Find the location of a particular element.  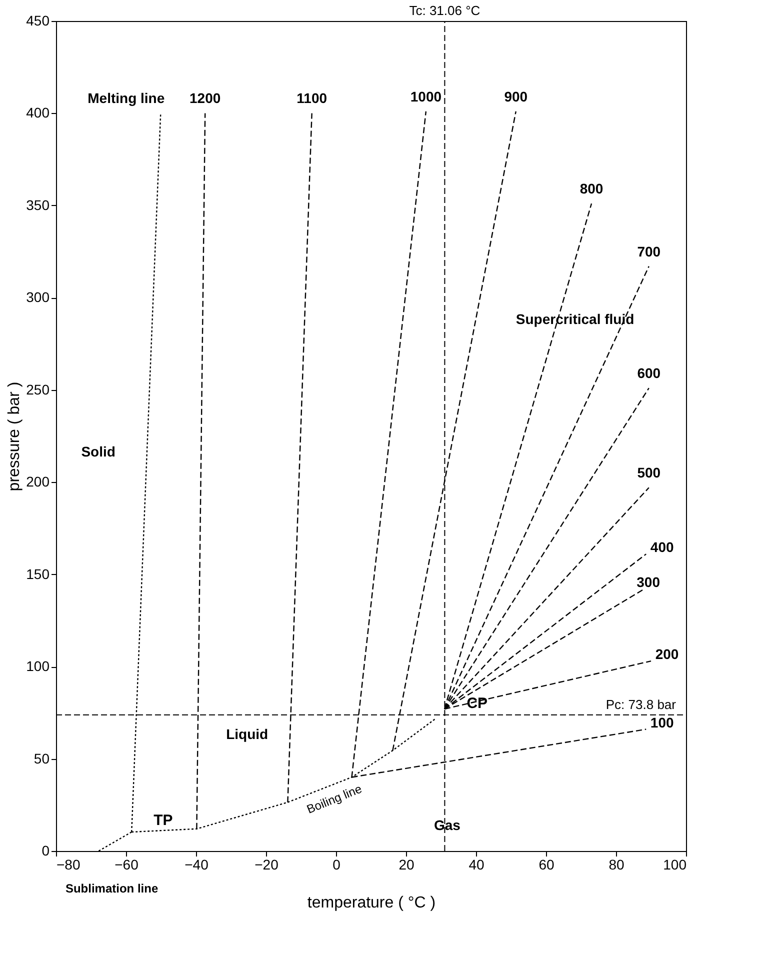

x-axis-title: temperature ( °C ) is located at coordinates (371, 903).